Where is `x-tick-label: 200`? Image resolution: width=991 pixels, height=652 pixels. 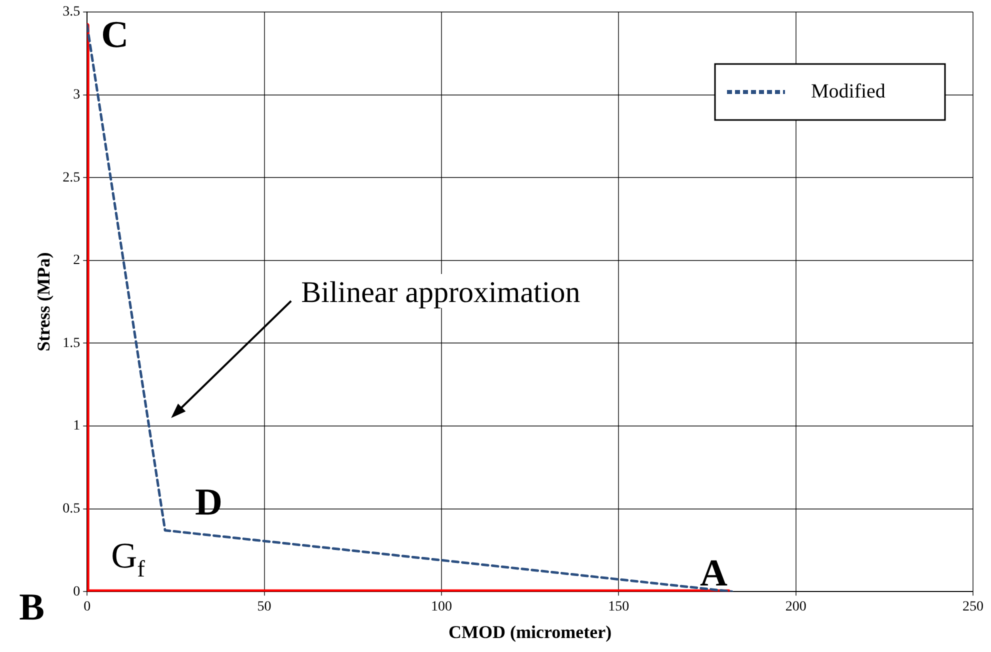
x-tick-label: 200 is located at coordinates (795, 607).